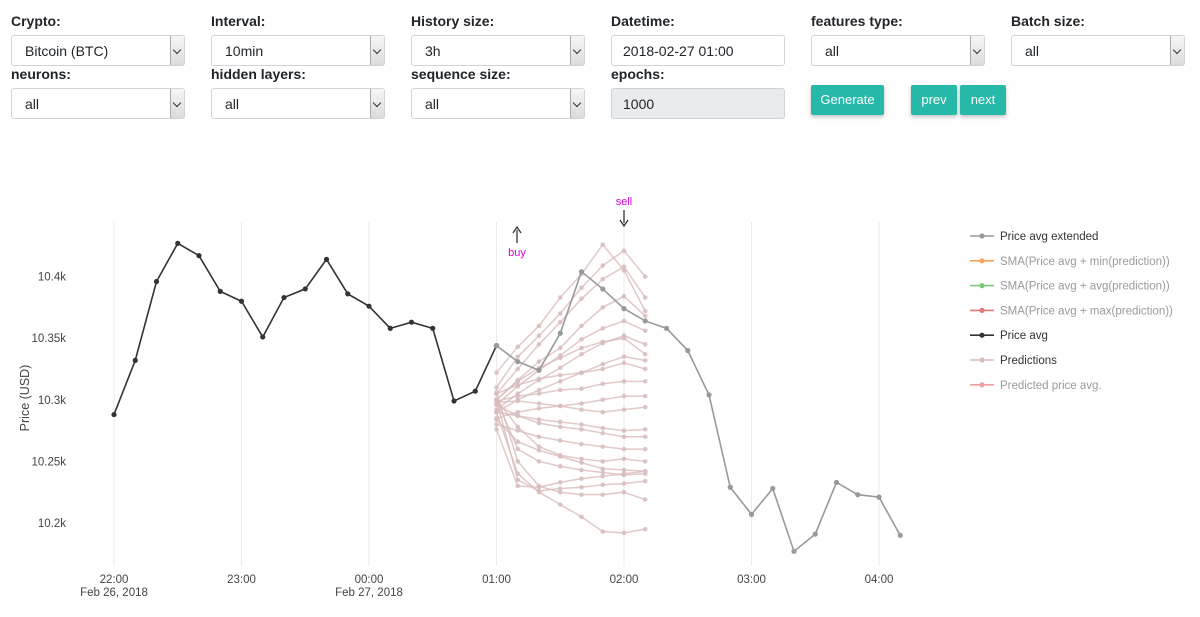  Describe the element at coordinates (983, 100) in the screenshot. I see `next-button: next` at that location.